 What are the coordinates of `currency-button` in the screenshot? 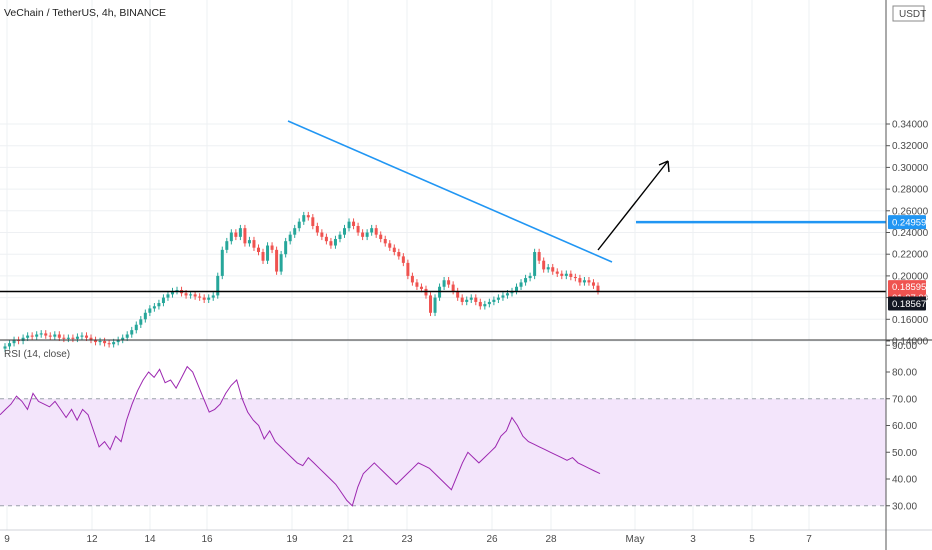 It's located at (908, 13).